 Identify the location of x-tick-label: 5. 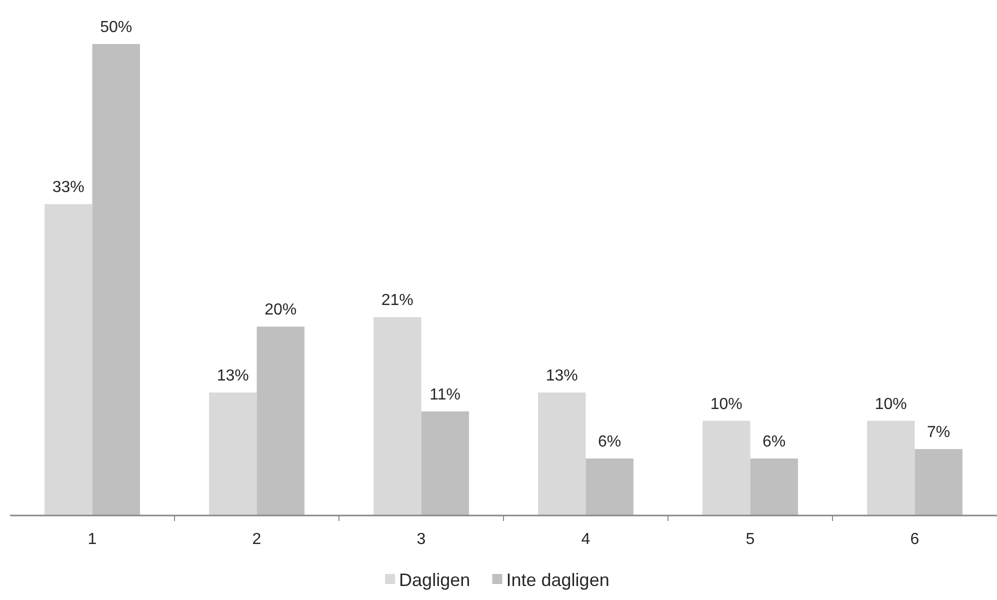
(750, 539).